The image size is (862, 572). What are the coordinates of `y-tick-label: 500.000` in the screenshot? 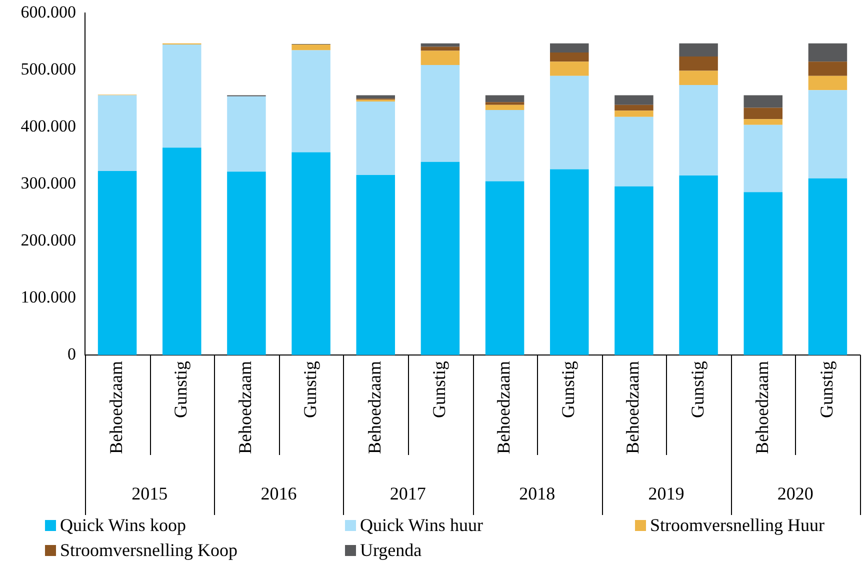 It's located at (48, 69).